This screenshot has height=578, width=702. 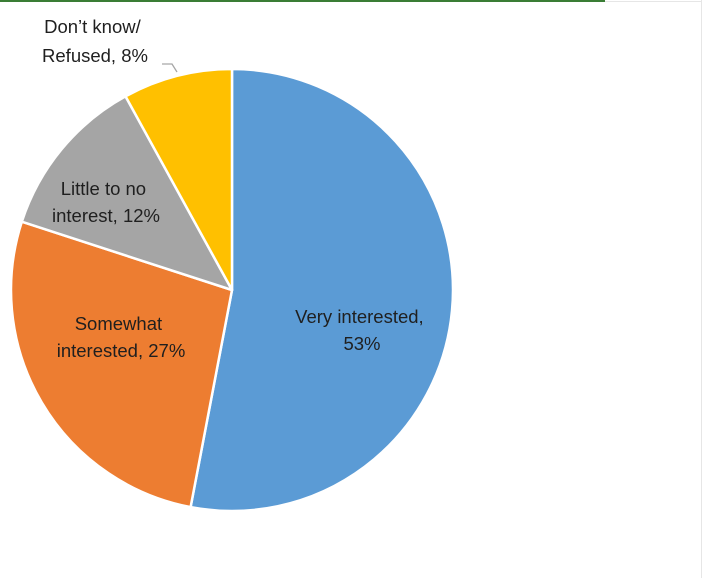 What do you see at coordinates (118, 323) in the screenshot?
I see `slice-label-line: Somewhat` at bounding box center [118, 323].